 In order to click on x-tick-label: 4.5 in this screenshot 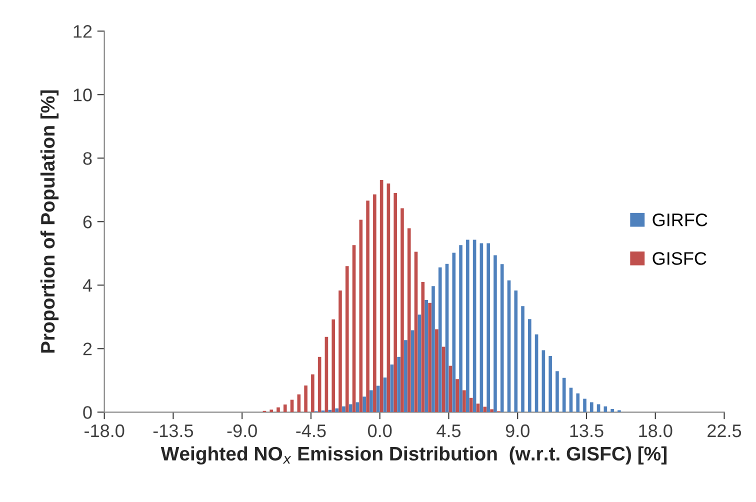, I will do `click(448, 431)`.